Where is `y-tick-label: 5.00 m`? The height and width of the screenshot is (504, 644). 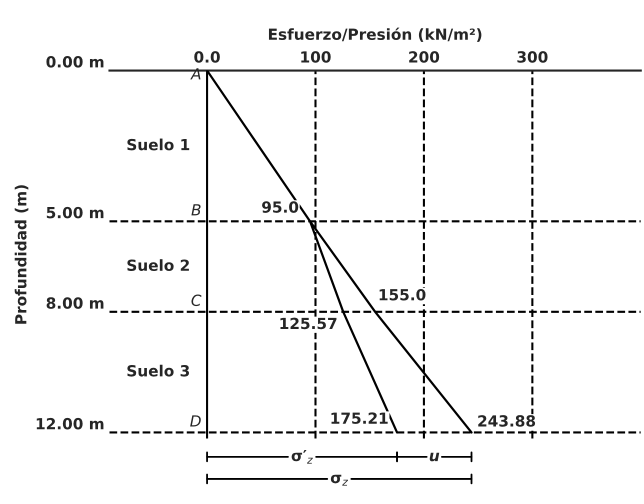 y-tick-label: 5.00 m is located at coordinates (75, 212).